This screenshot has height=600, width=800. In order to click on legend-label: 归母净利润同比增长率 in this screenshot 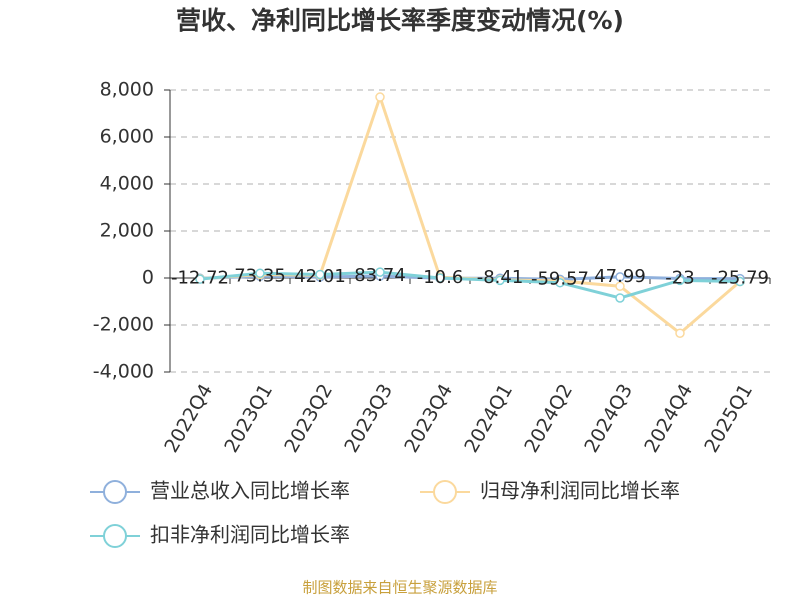, I will do `click(580, 491)`.